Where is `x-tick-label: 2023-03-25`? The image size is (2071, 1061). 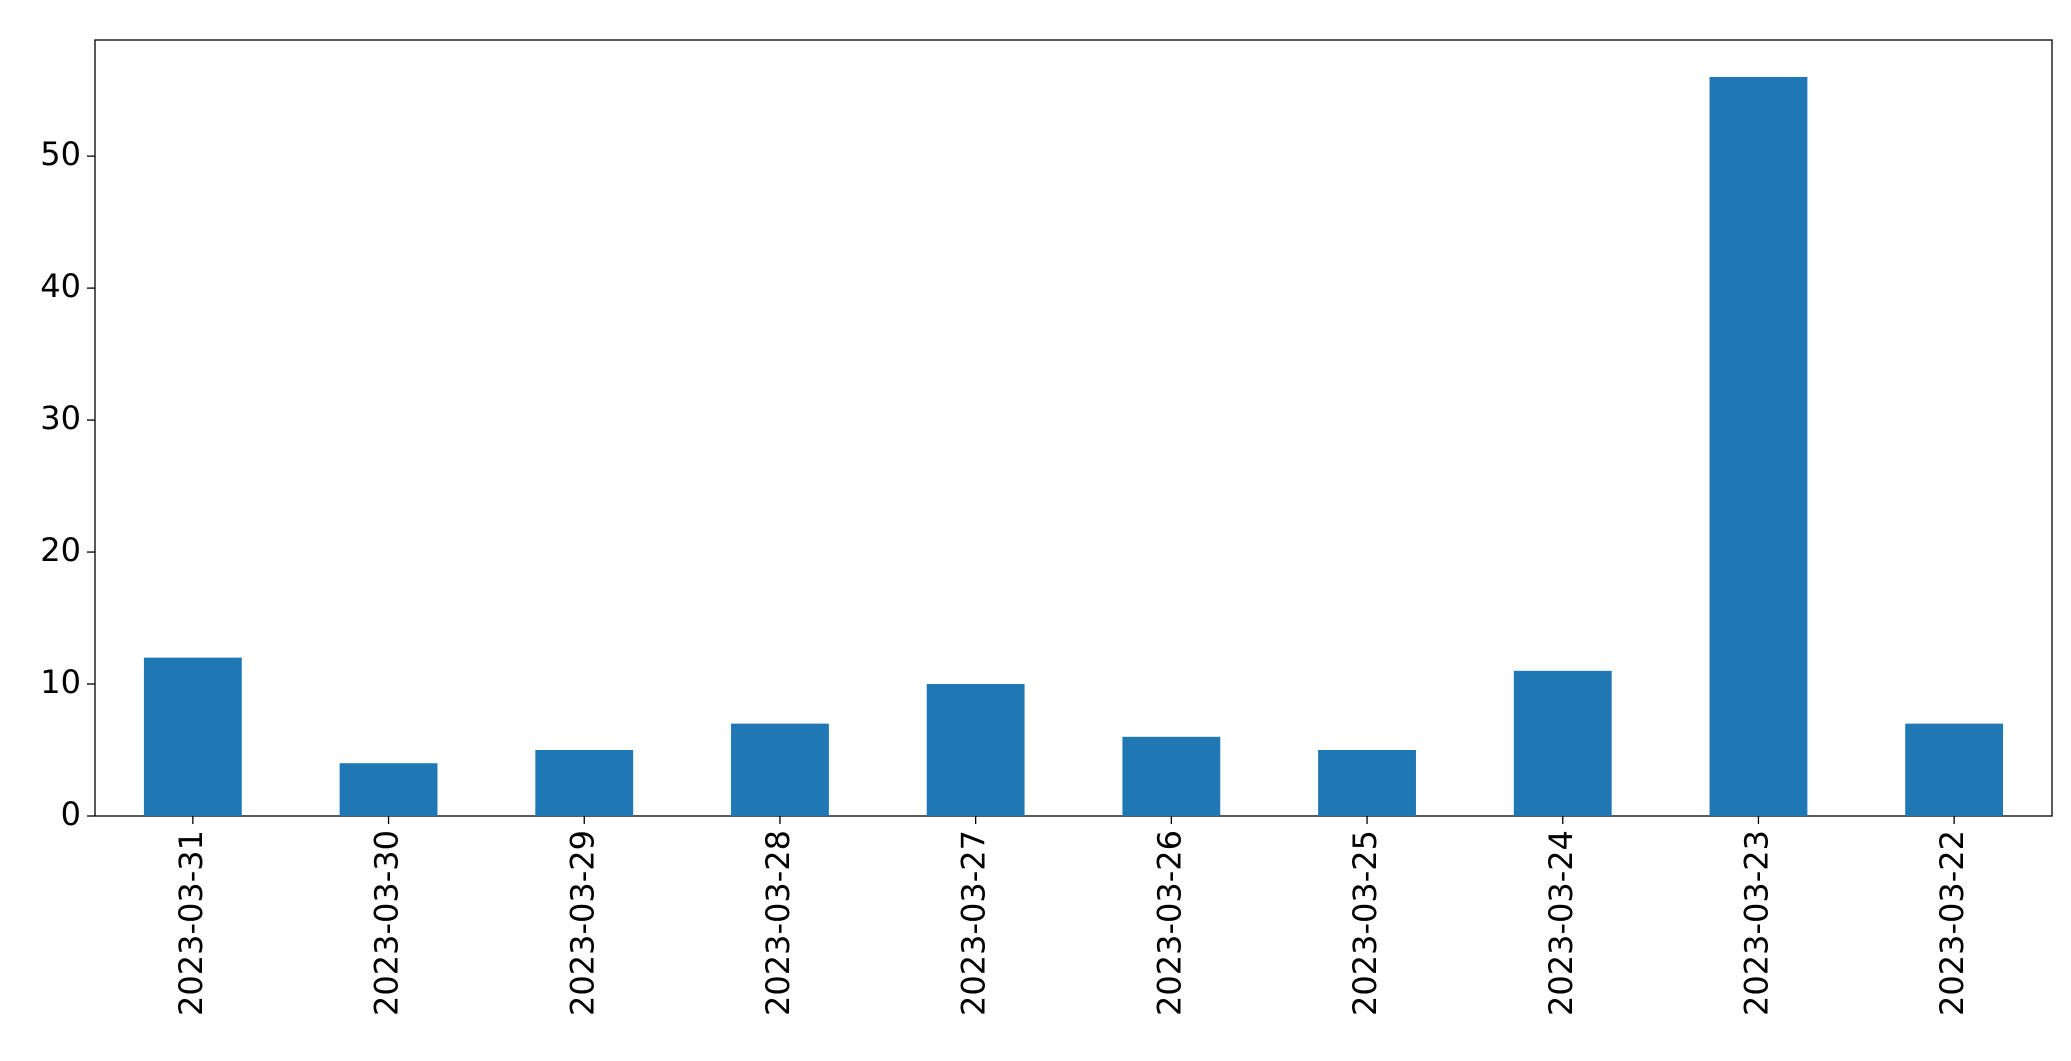
x-tick-label: 2023-03-25 is located at coordinates (1365, 923).